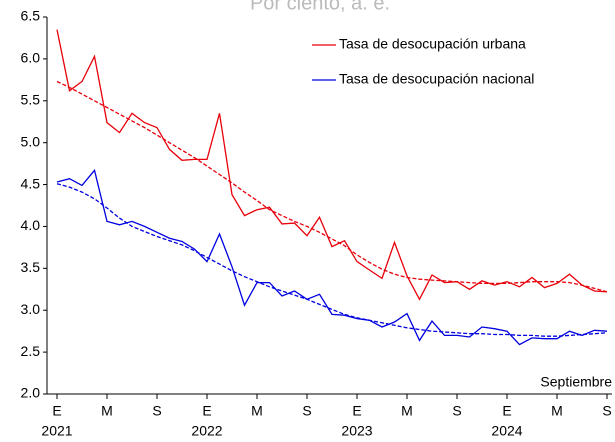  Describe the element at coordinates (31, 141) in the screenshot. I see `y-tick-label: 5.0` at that location.